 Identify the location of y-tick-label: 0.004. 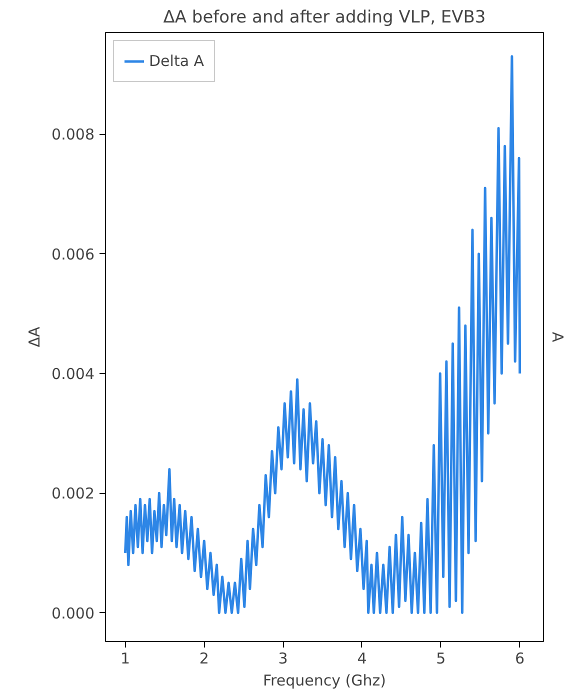
(73, 373).